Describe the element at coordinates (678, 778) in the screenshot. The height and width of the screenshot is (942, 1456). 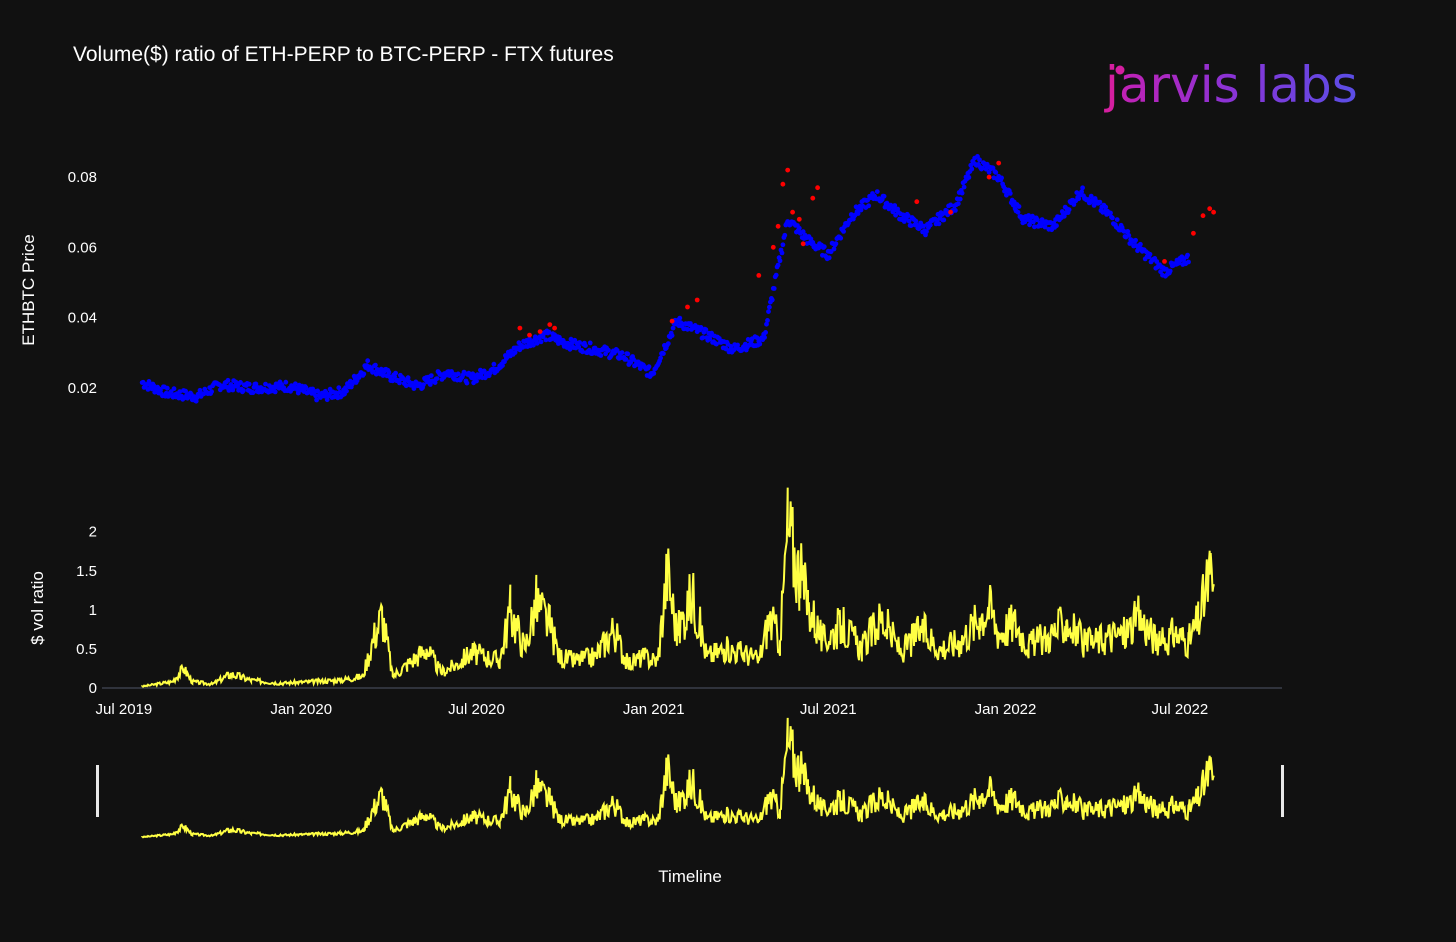
I see `range-slider-mini-line` at that location.